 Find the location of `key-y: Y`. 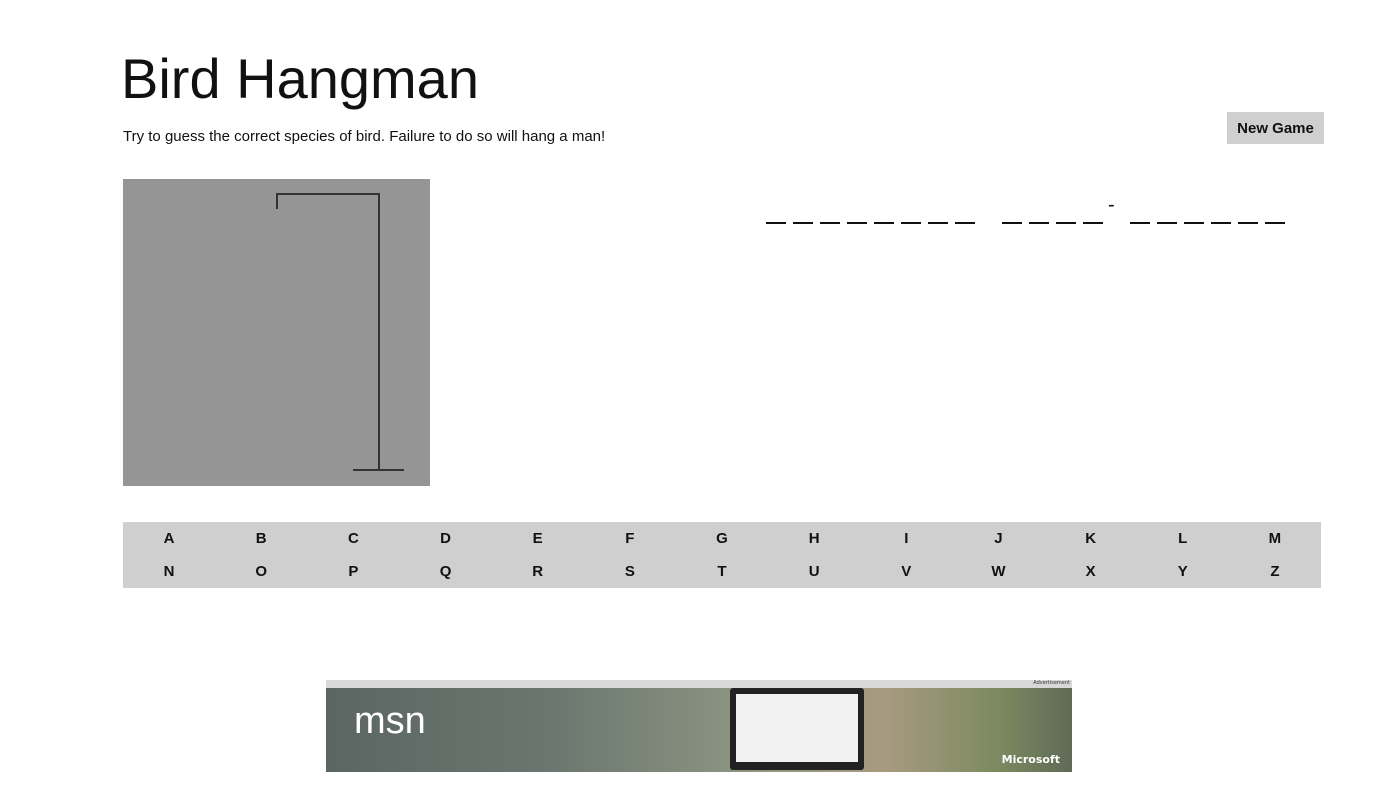

key-y: Y is located at coordinates (1182, 571).